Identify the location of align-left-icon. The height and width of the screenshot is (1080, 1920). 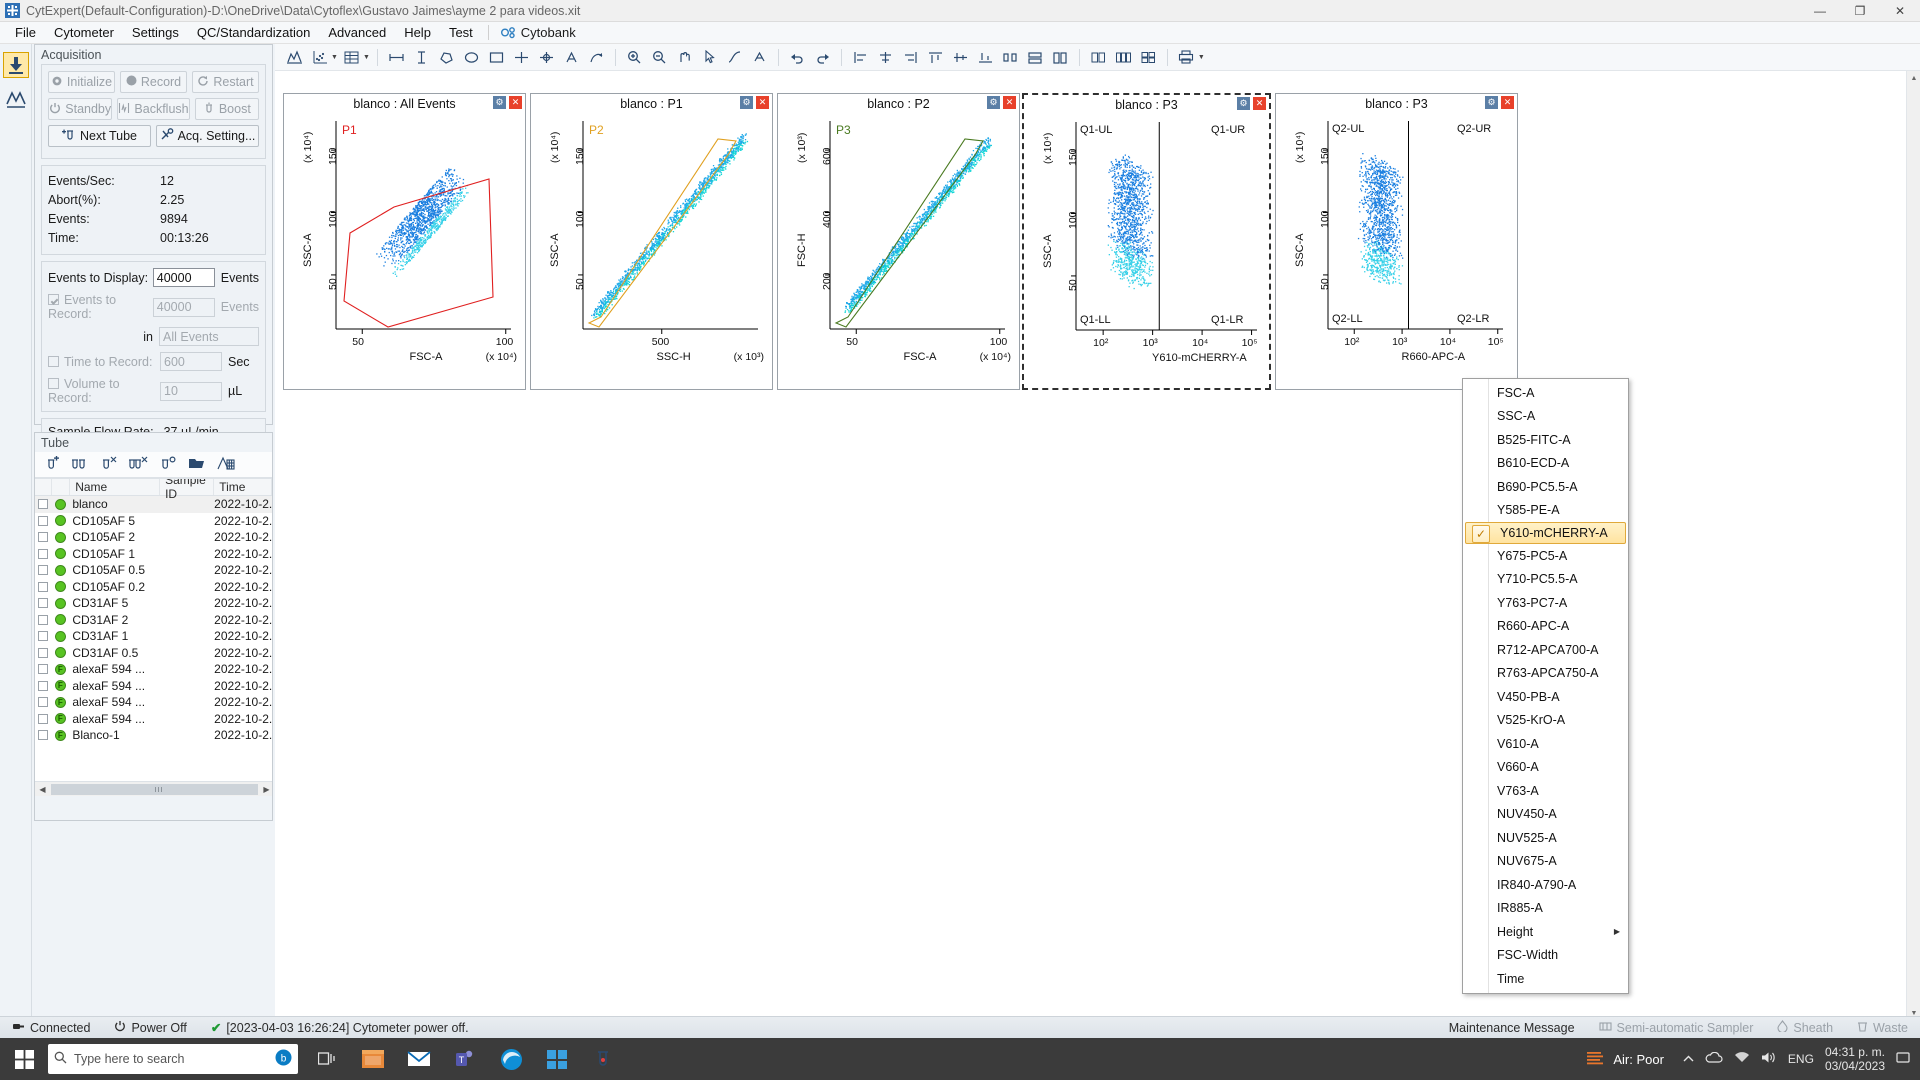
(860, 57).